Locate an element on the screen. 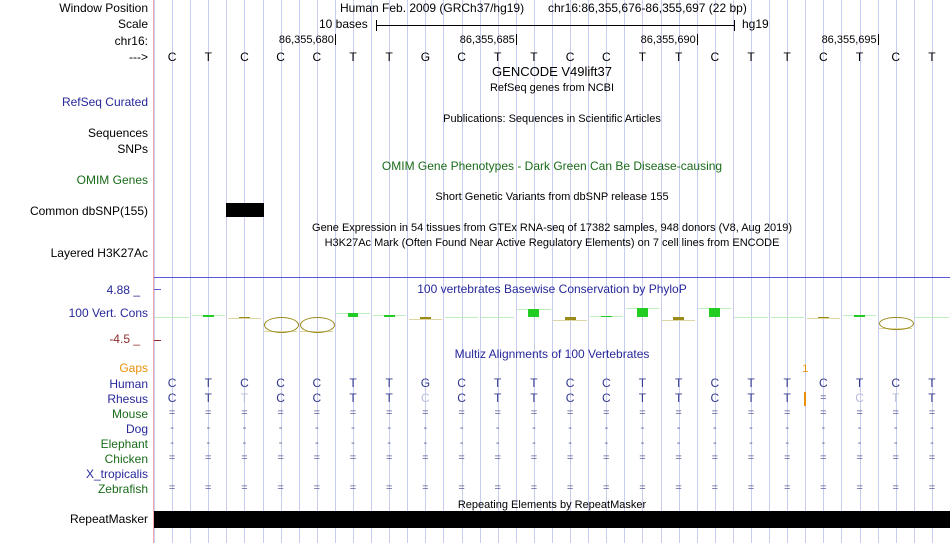 Image resolution: width=950 pixels, height=543 pixels. sidebar-item-species-chicken: Chicken is located at coordinates (126, 459).